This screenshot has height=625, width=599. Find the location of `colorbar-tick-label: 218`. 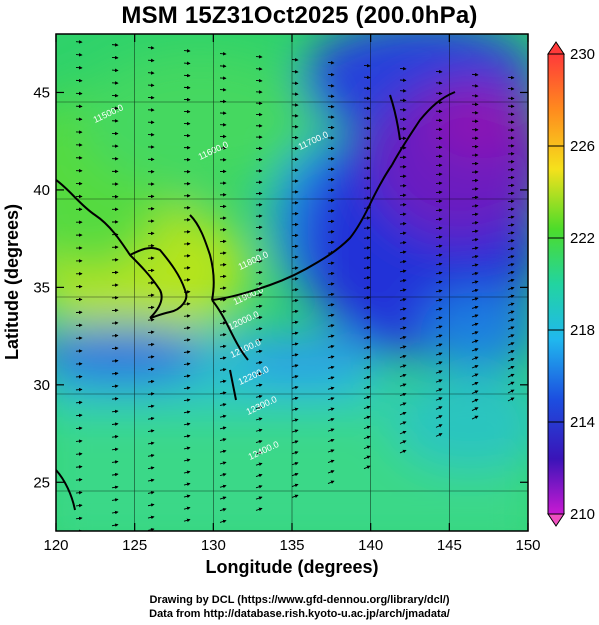

colorbar-tick-label: 218 is located at coordinates (582, 330).